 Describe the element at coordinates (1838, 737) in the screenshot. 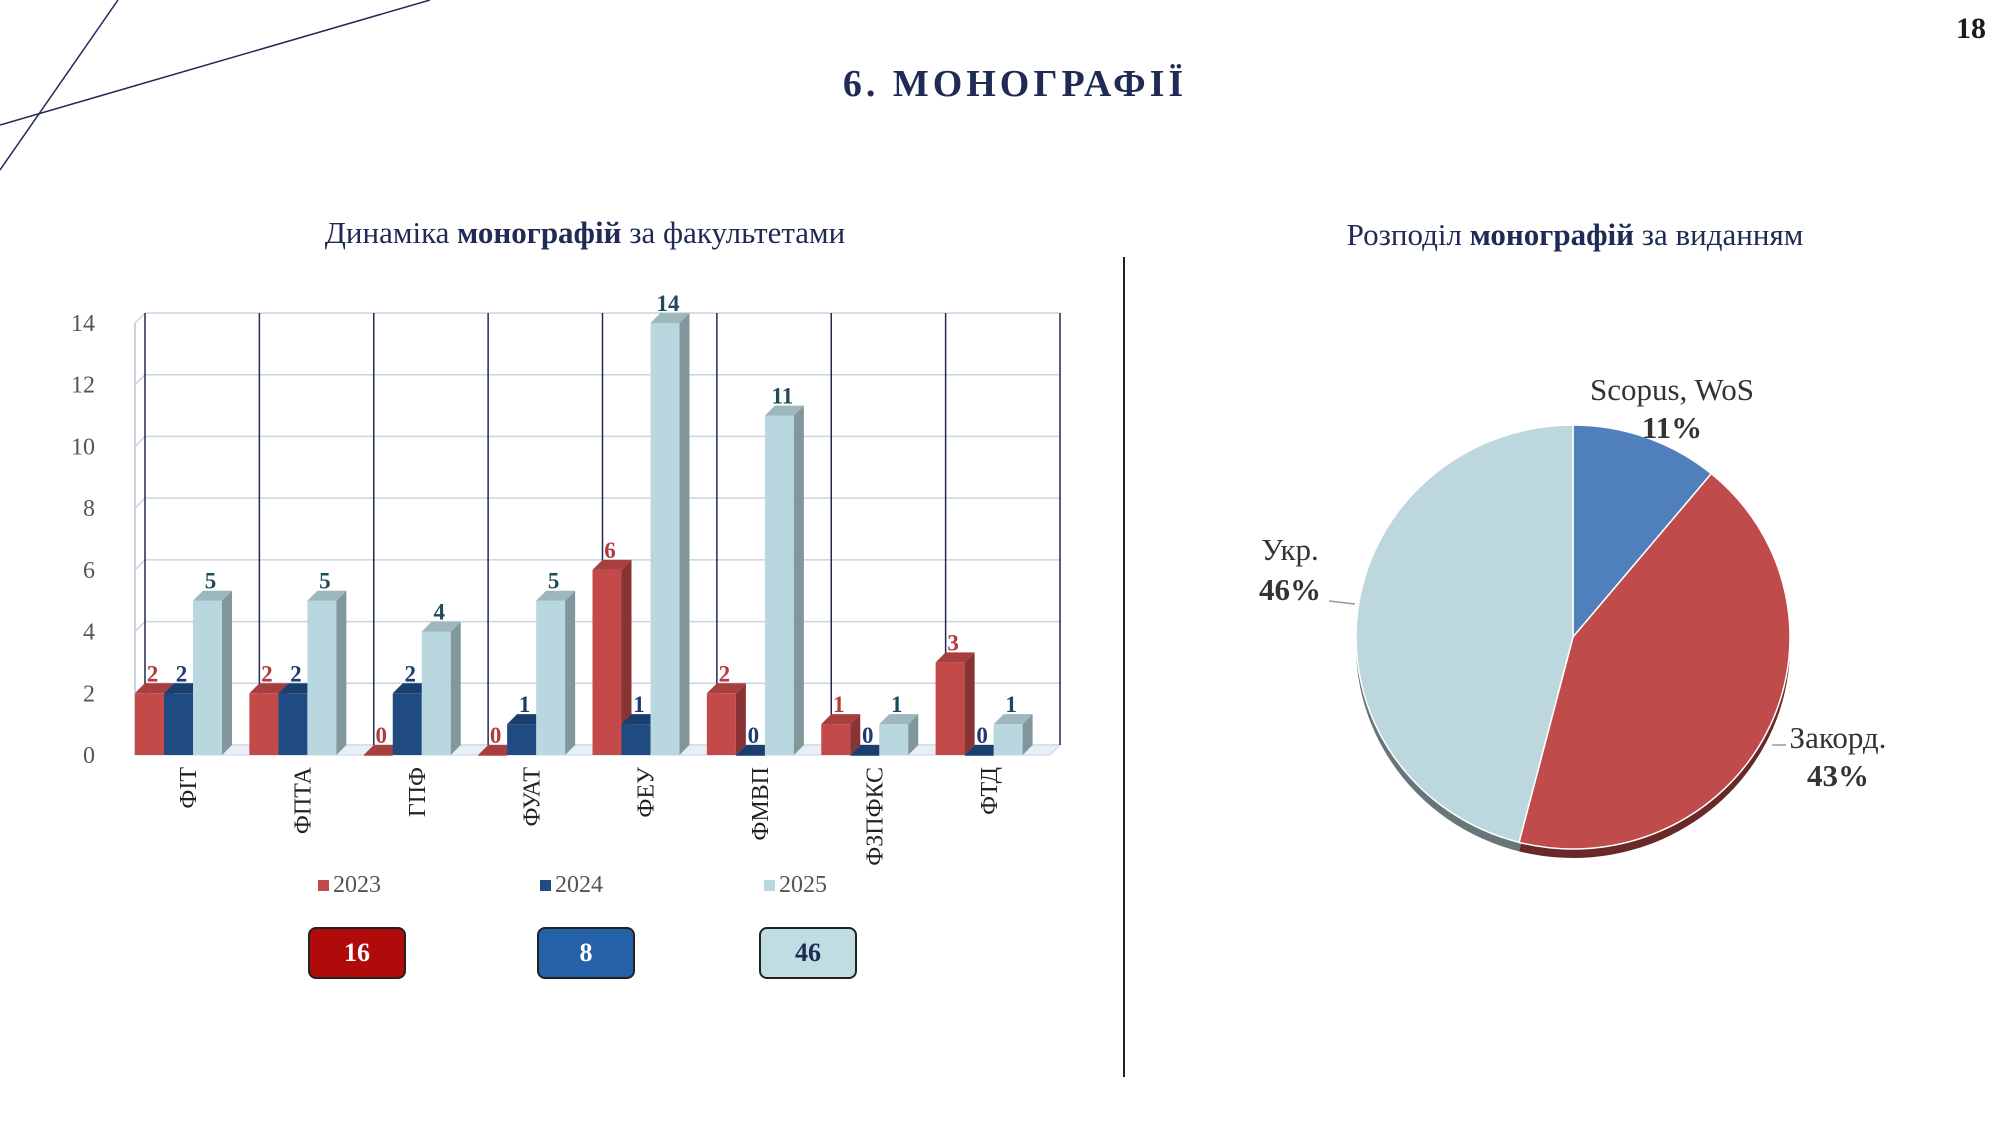

I see `pie-label: Закорд.` at that location.